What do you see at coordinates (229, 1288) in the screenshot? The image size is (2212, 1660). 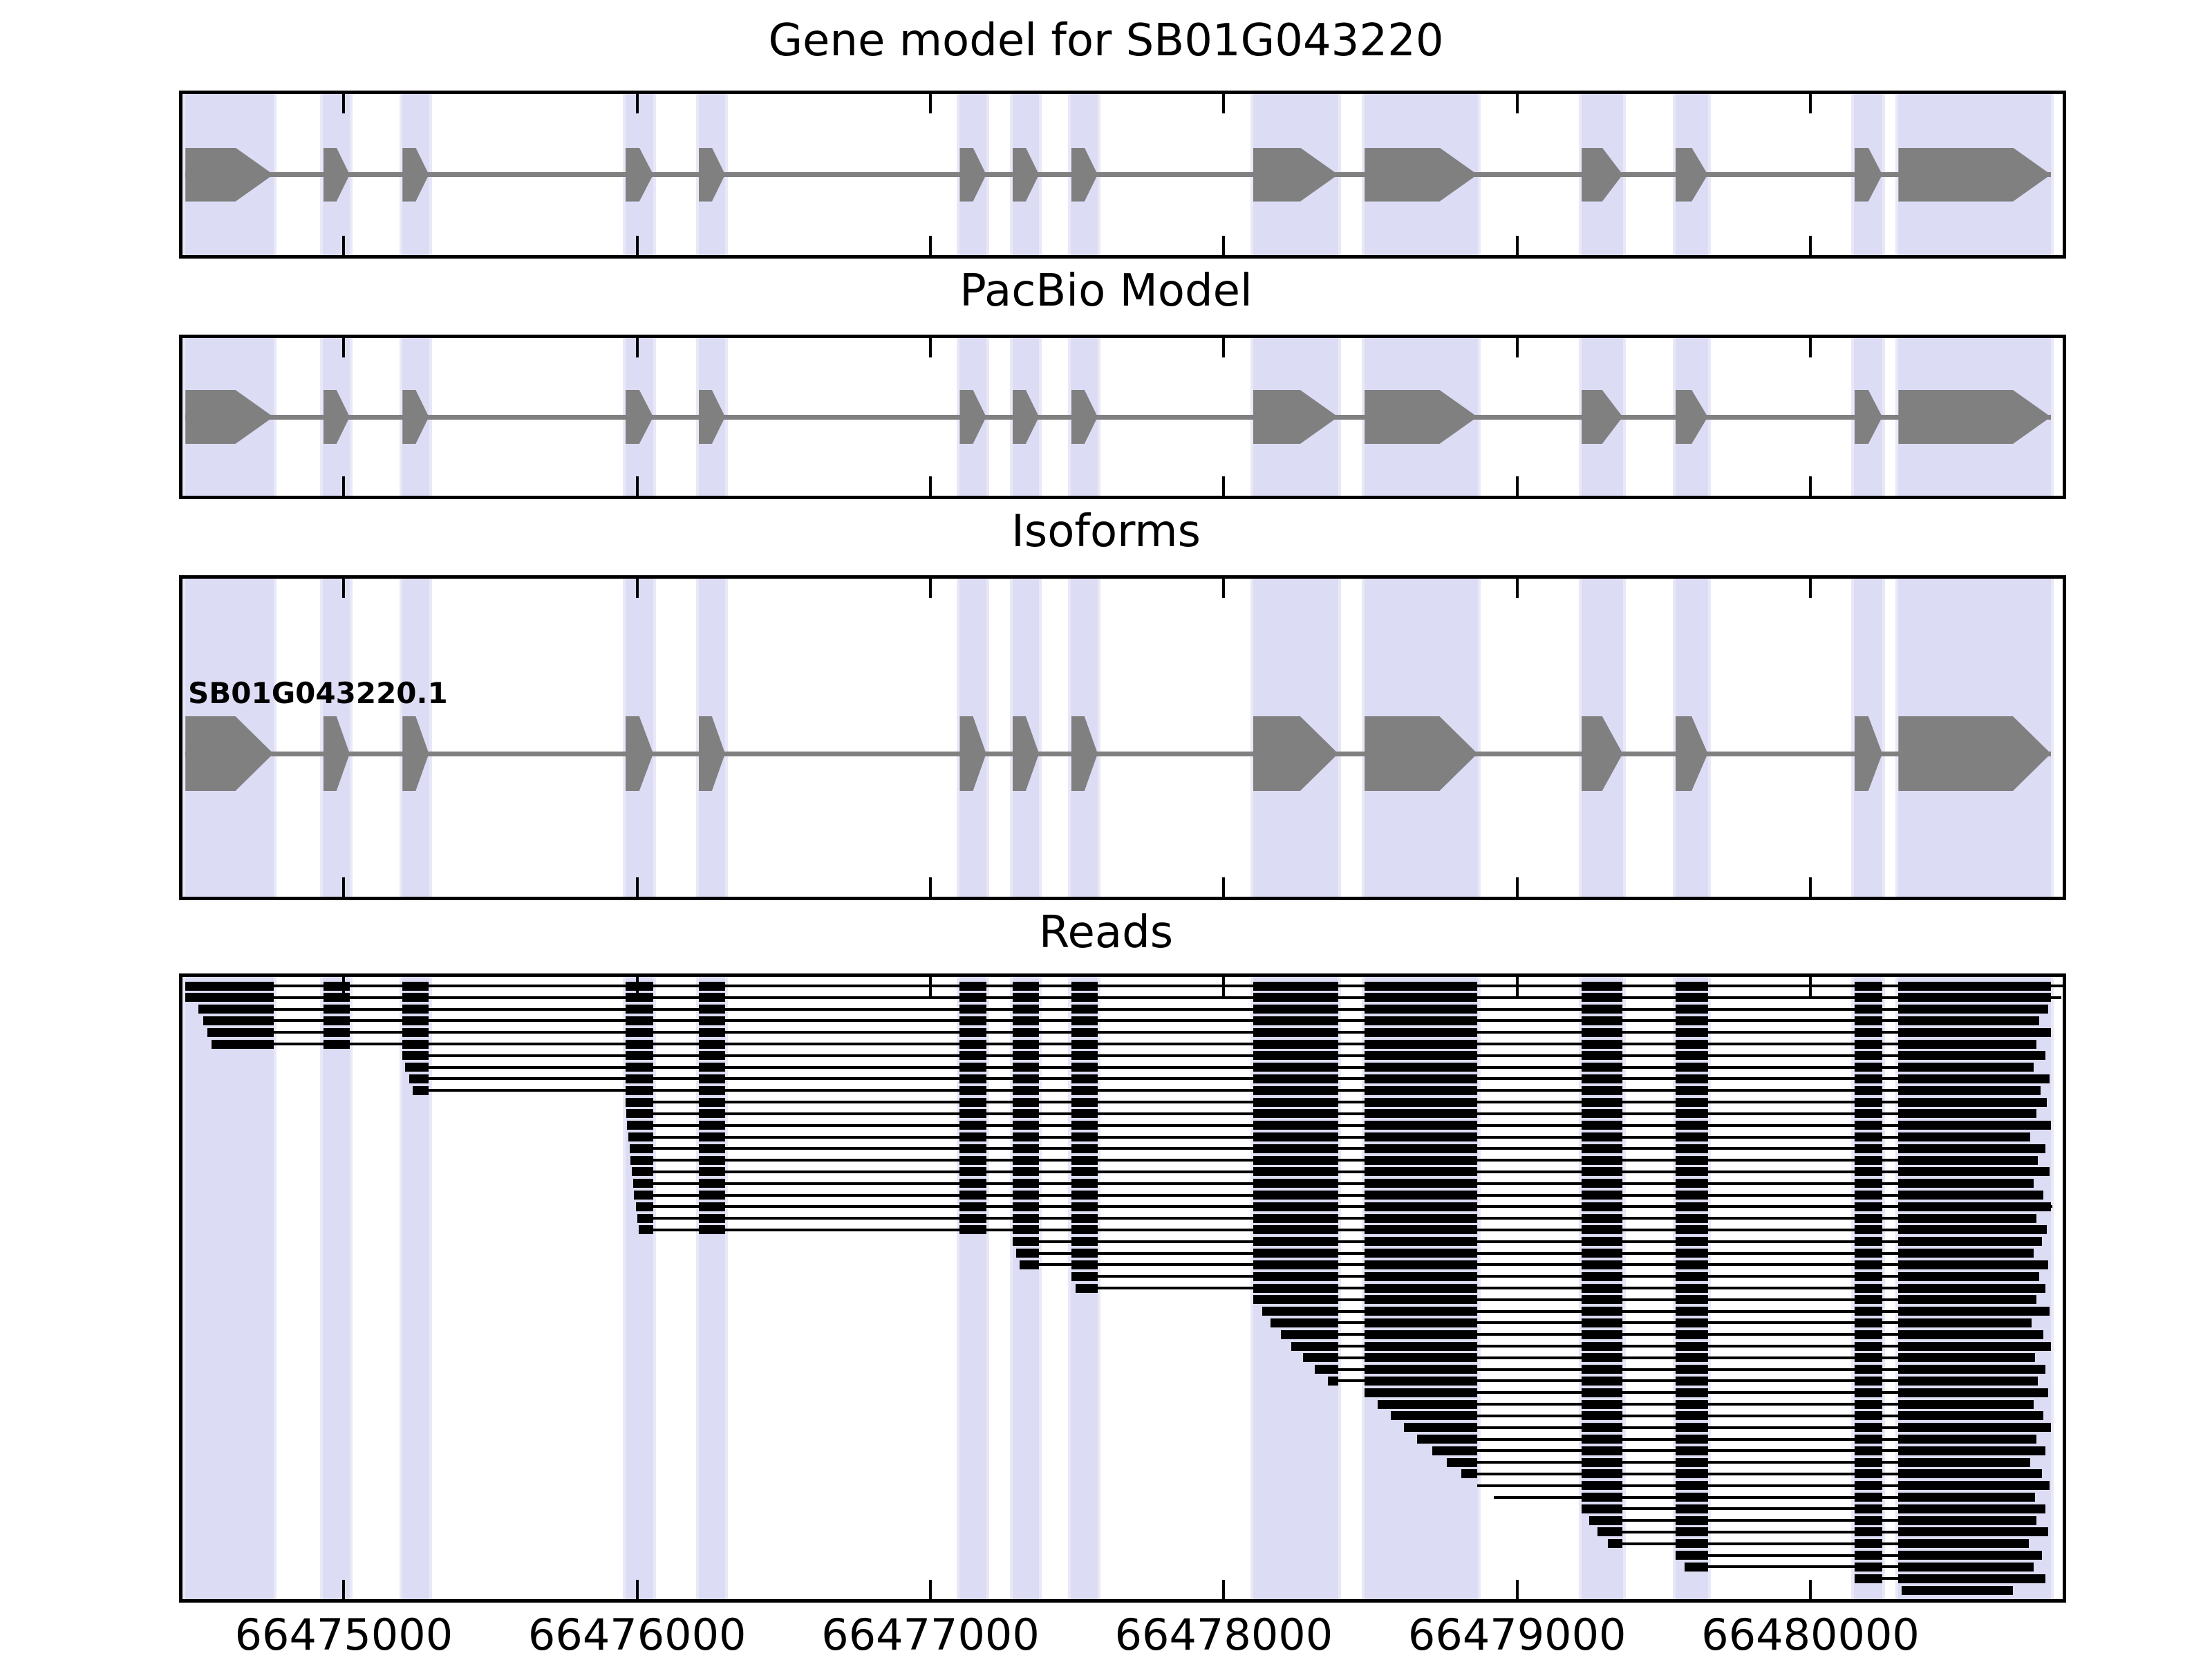 I see `exon-band` at bounding box center [229, 1288].